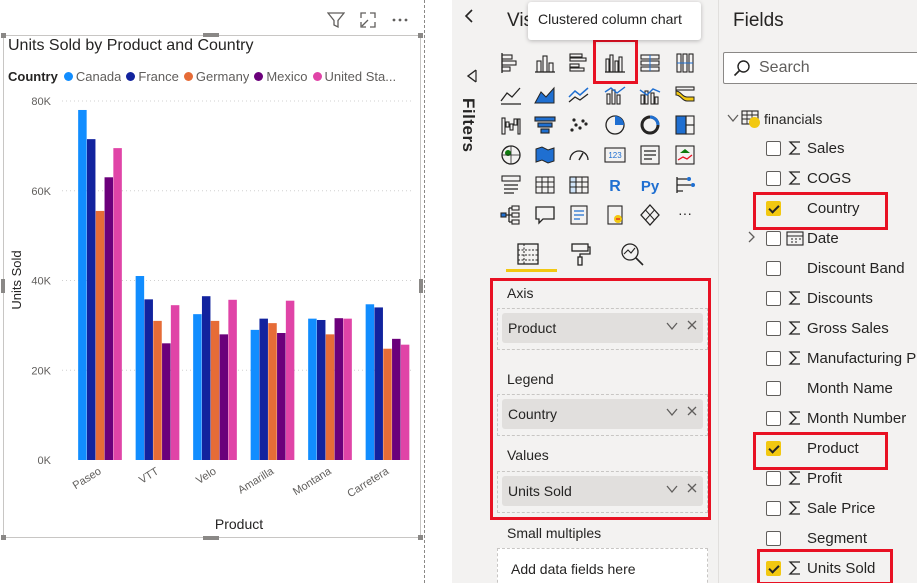 This screenshot has height=583, width=917. I want to click on field-profit: Profit, so click(832, 478).